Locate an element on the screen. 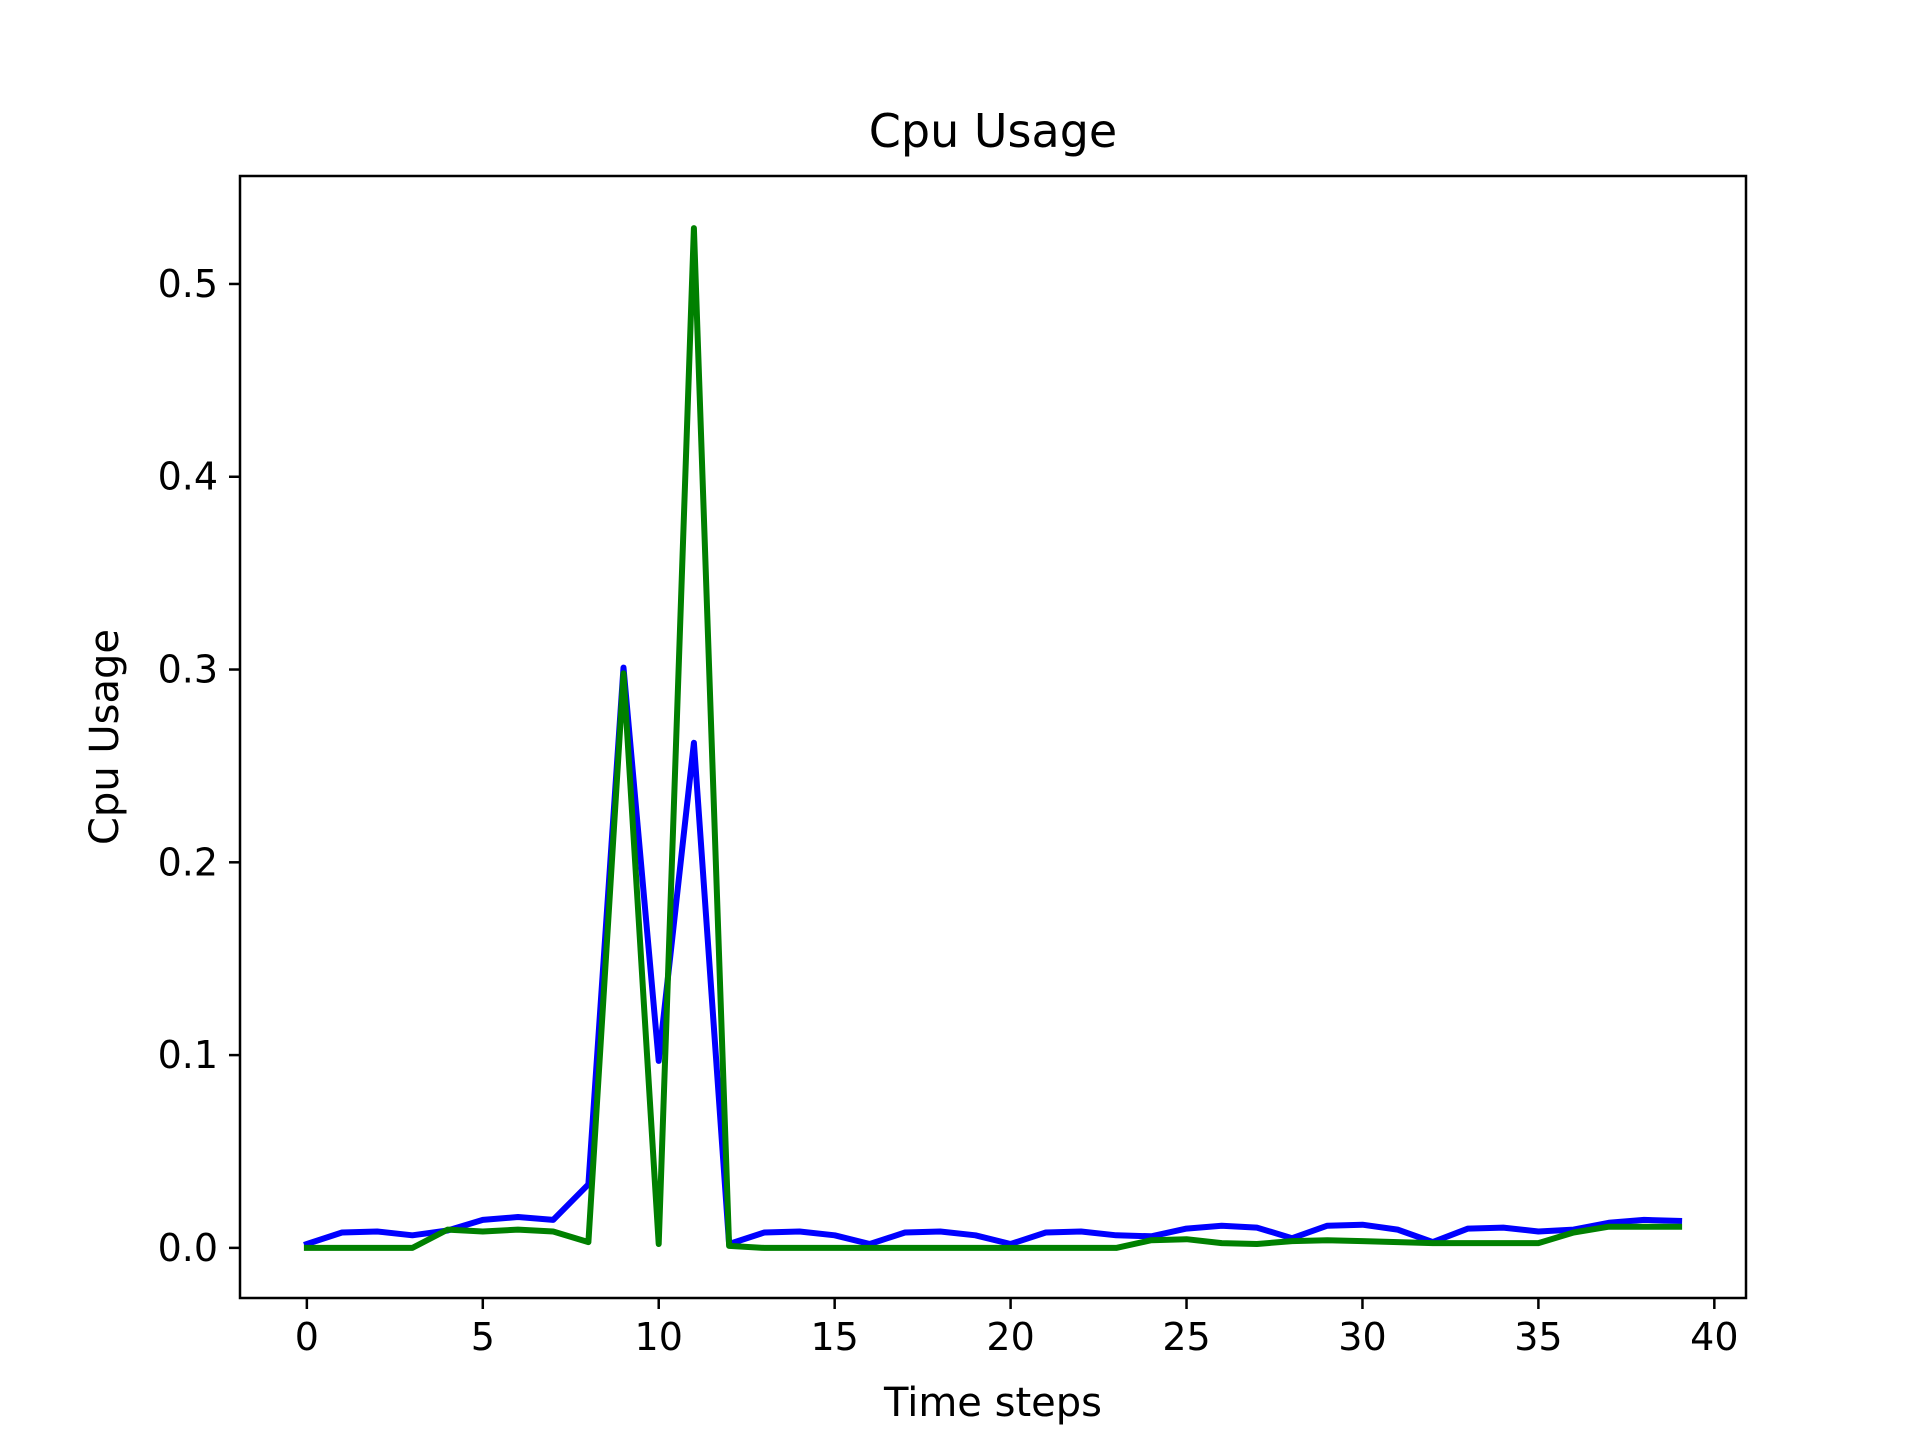 This screenshot has width=1920, height=1445. x-axis-label: Time steps is located at coordinates (992, 1403).